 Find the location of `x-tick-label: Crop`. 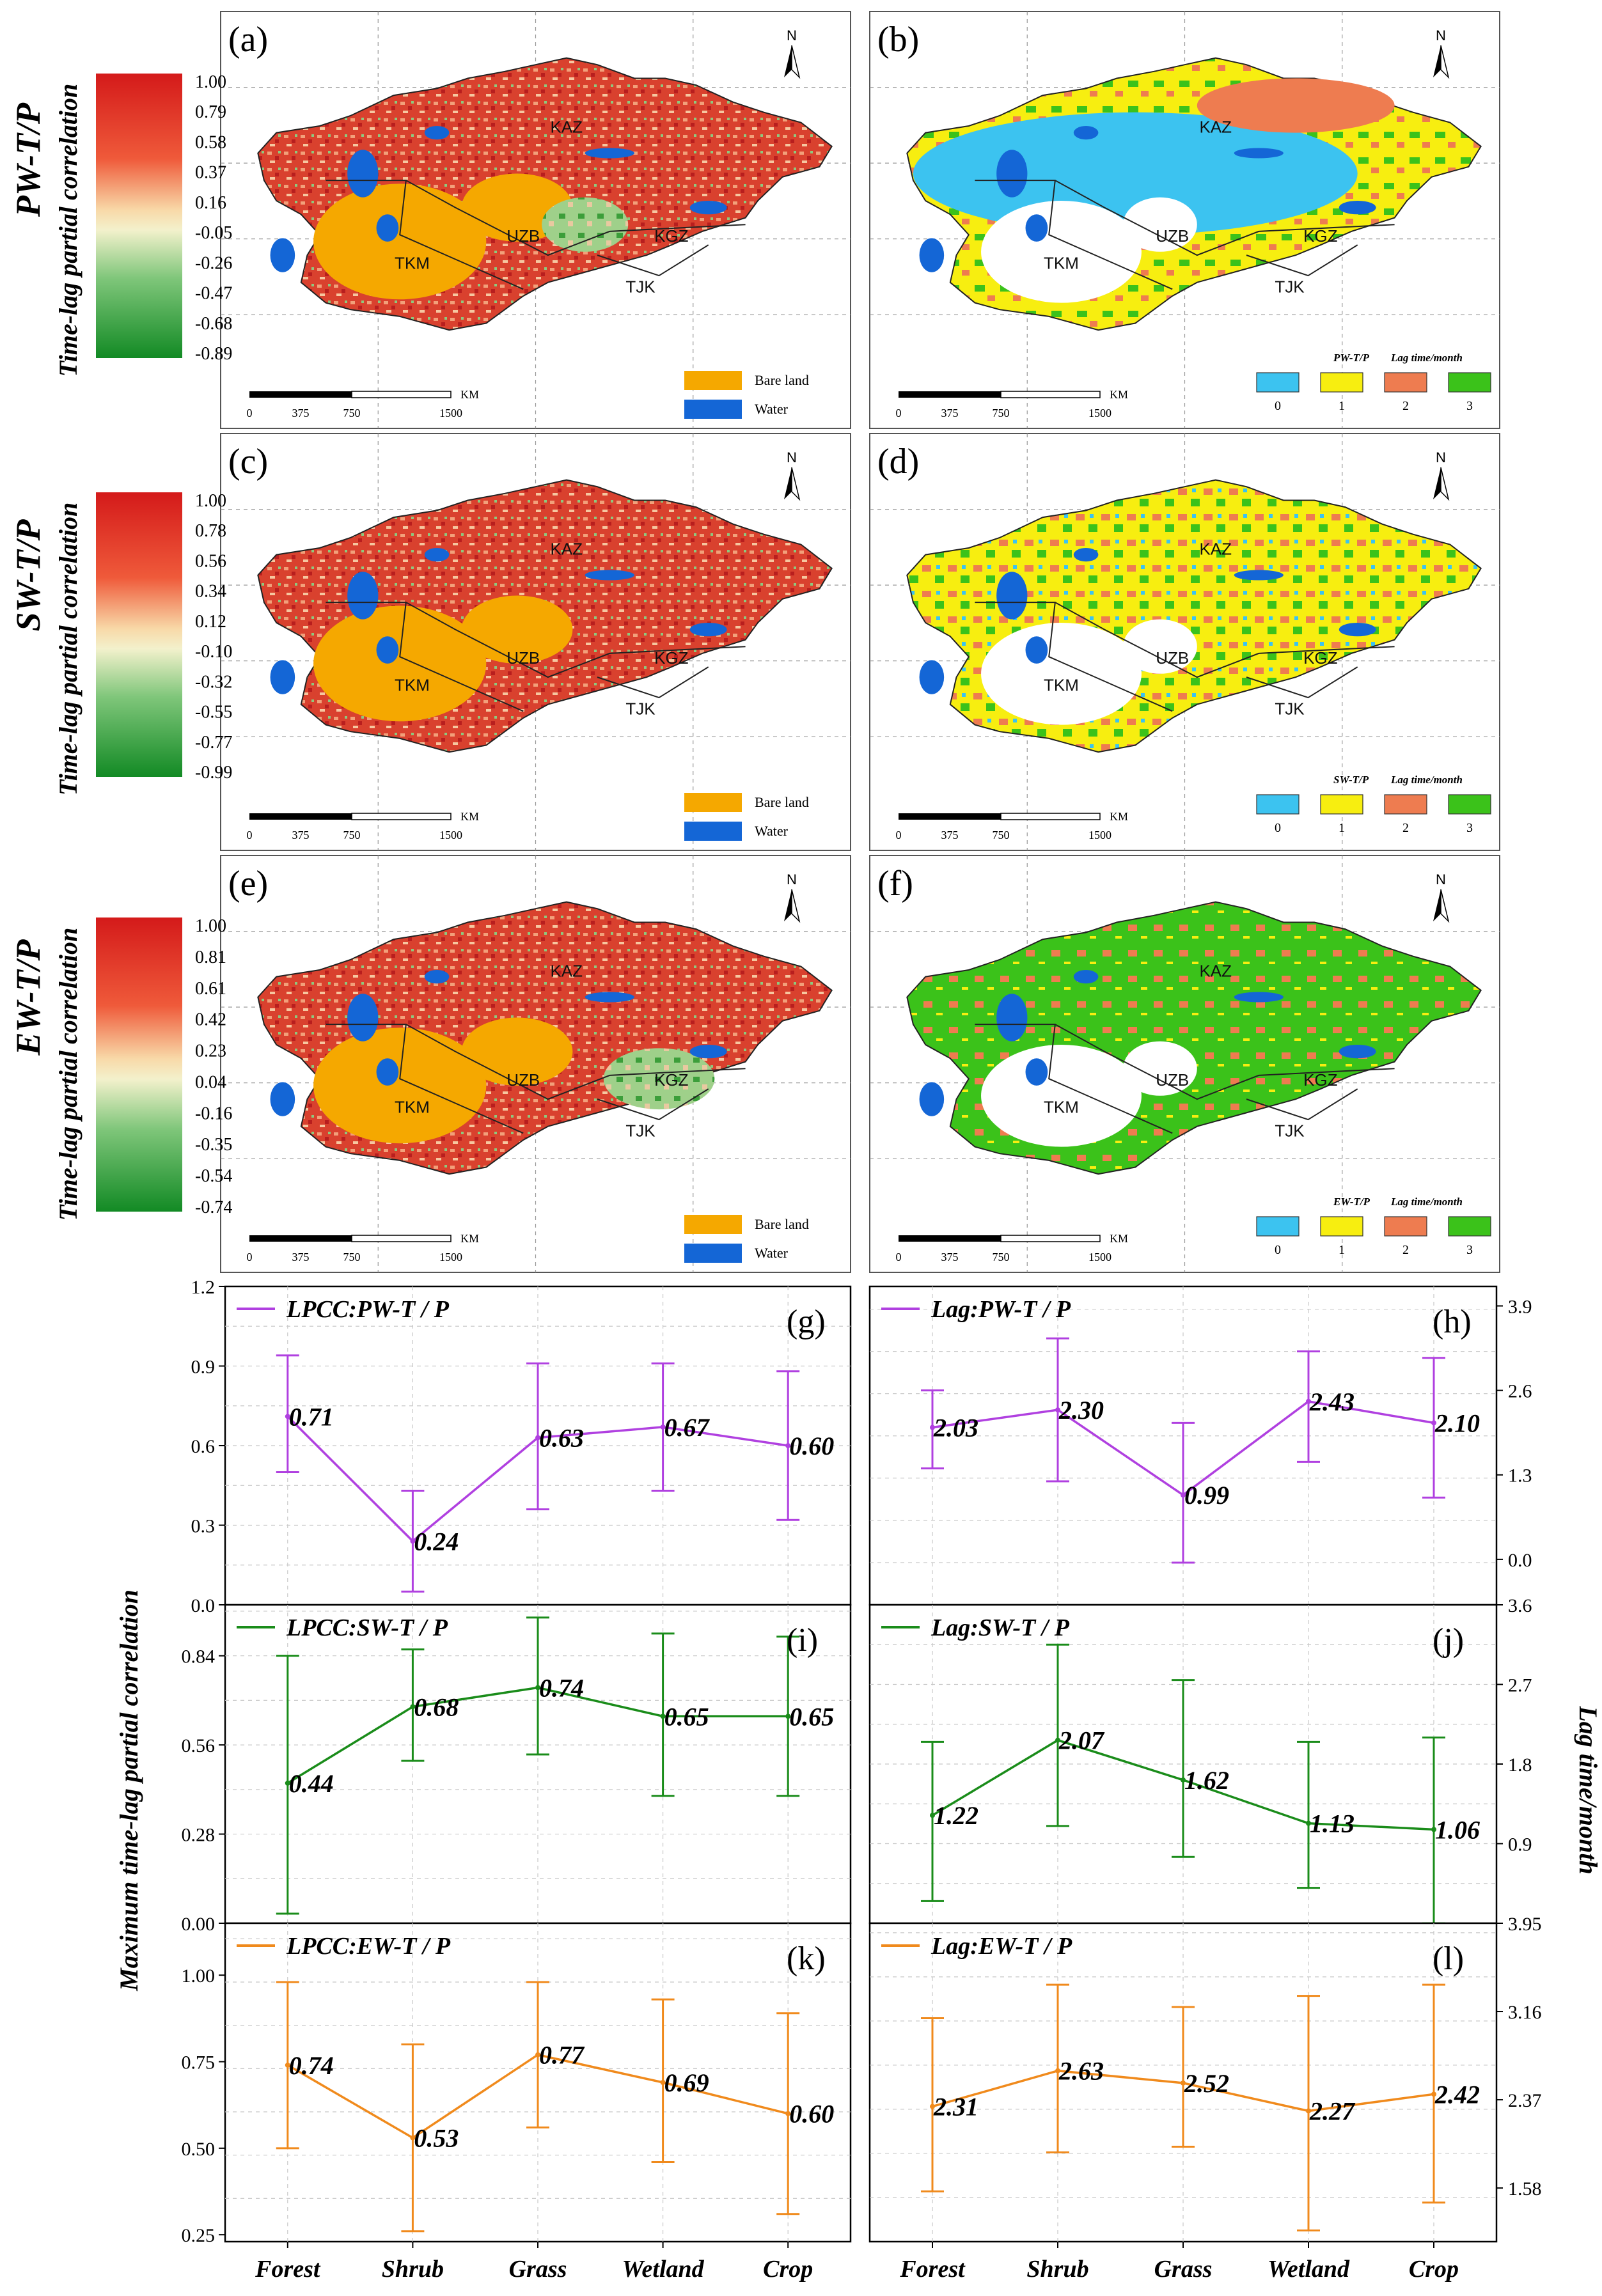

x-tick-label: Crop is located at coordinates (1434, 2269).